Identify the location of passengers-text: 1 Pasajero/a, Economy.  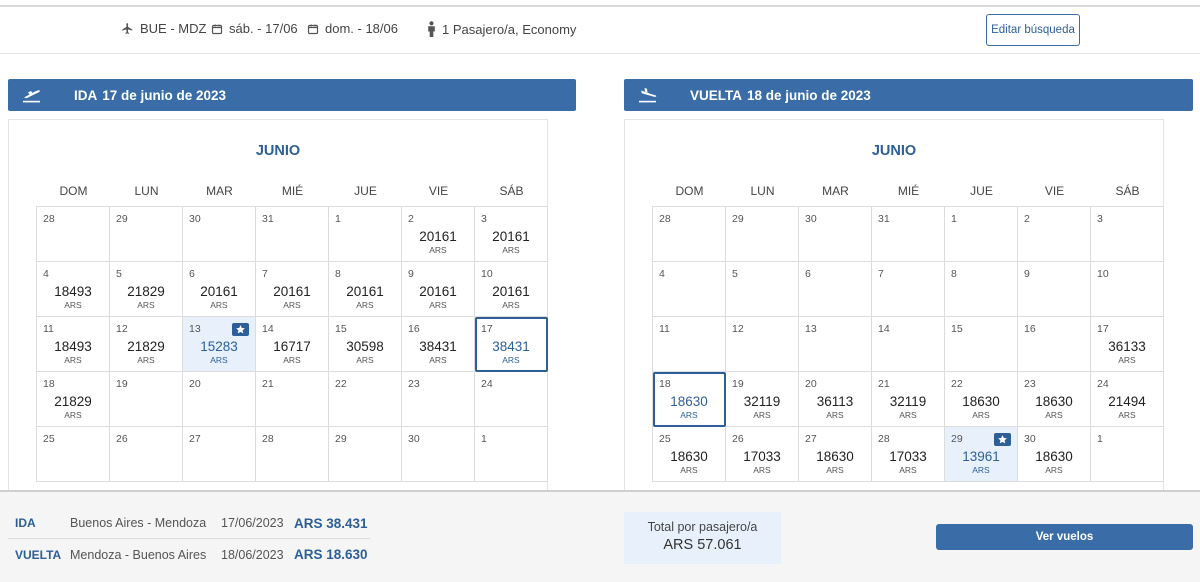
(509, 29).